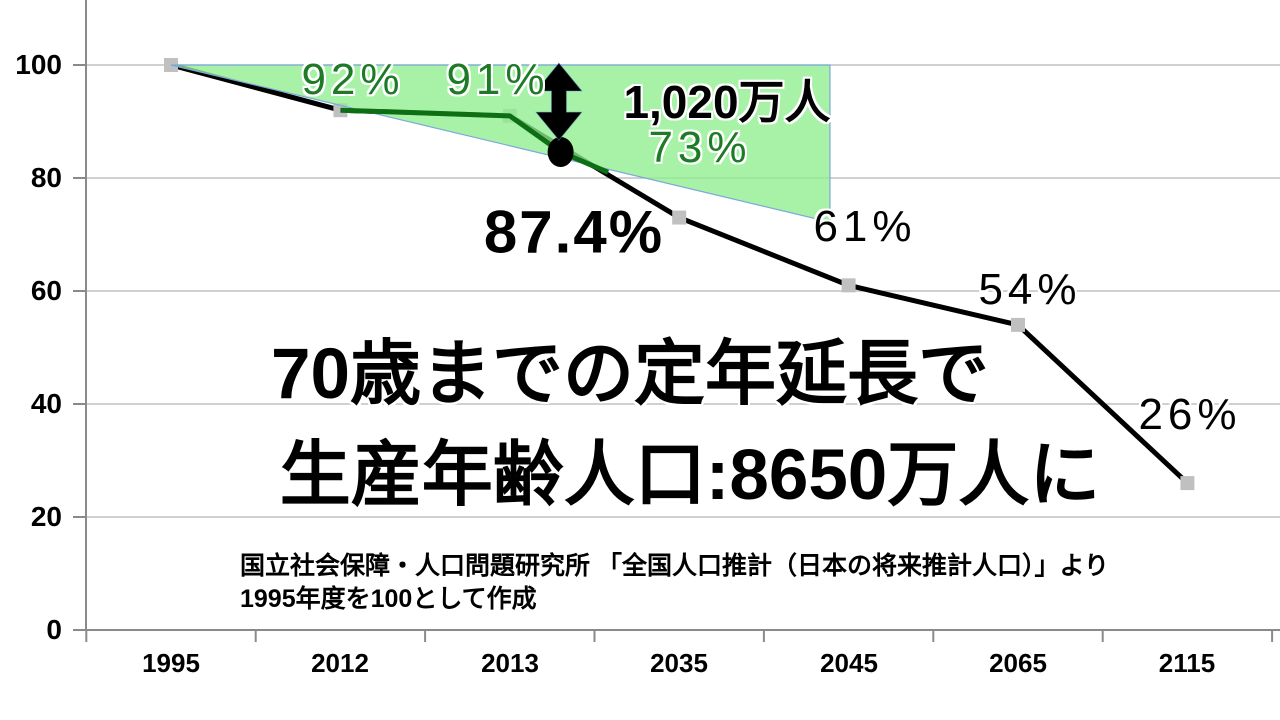 Image resolution: width=1280 pixels, height=720 pixels. What do you see at coordinates (1018, 663) in the screenshot?
I see `x-axis-tick-label: 2065` at bounding box center [1018, 663].